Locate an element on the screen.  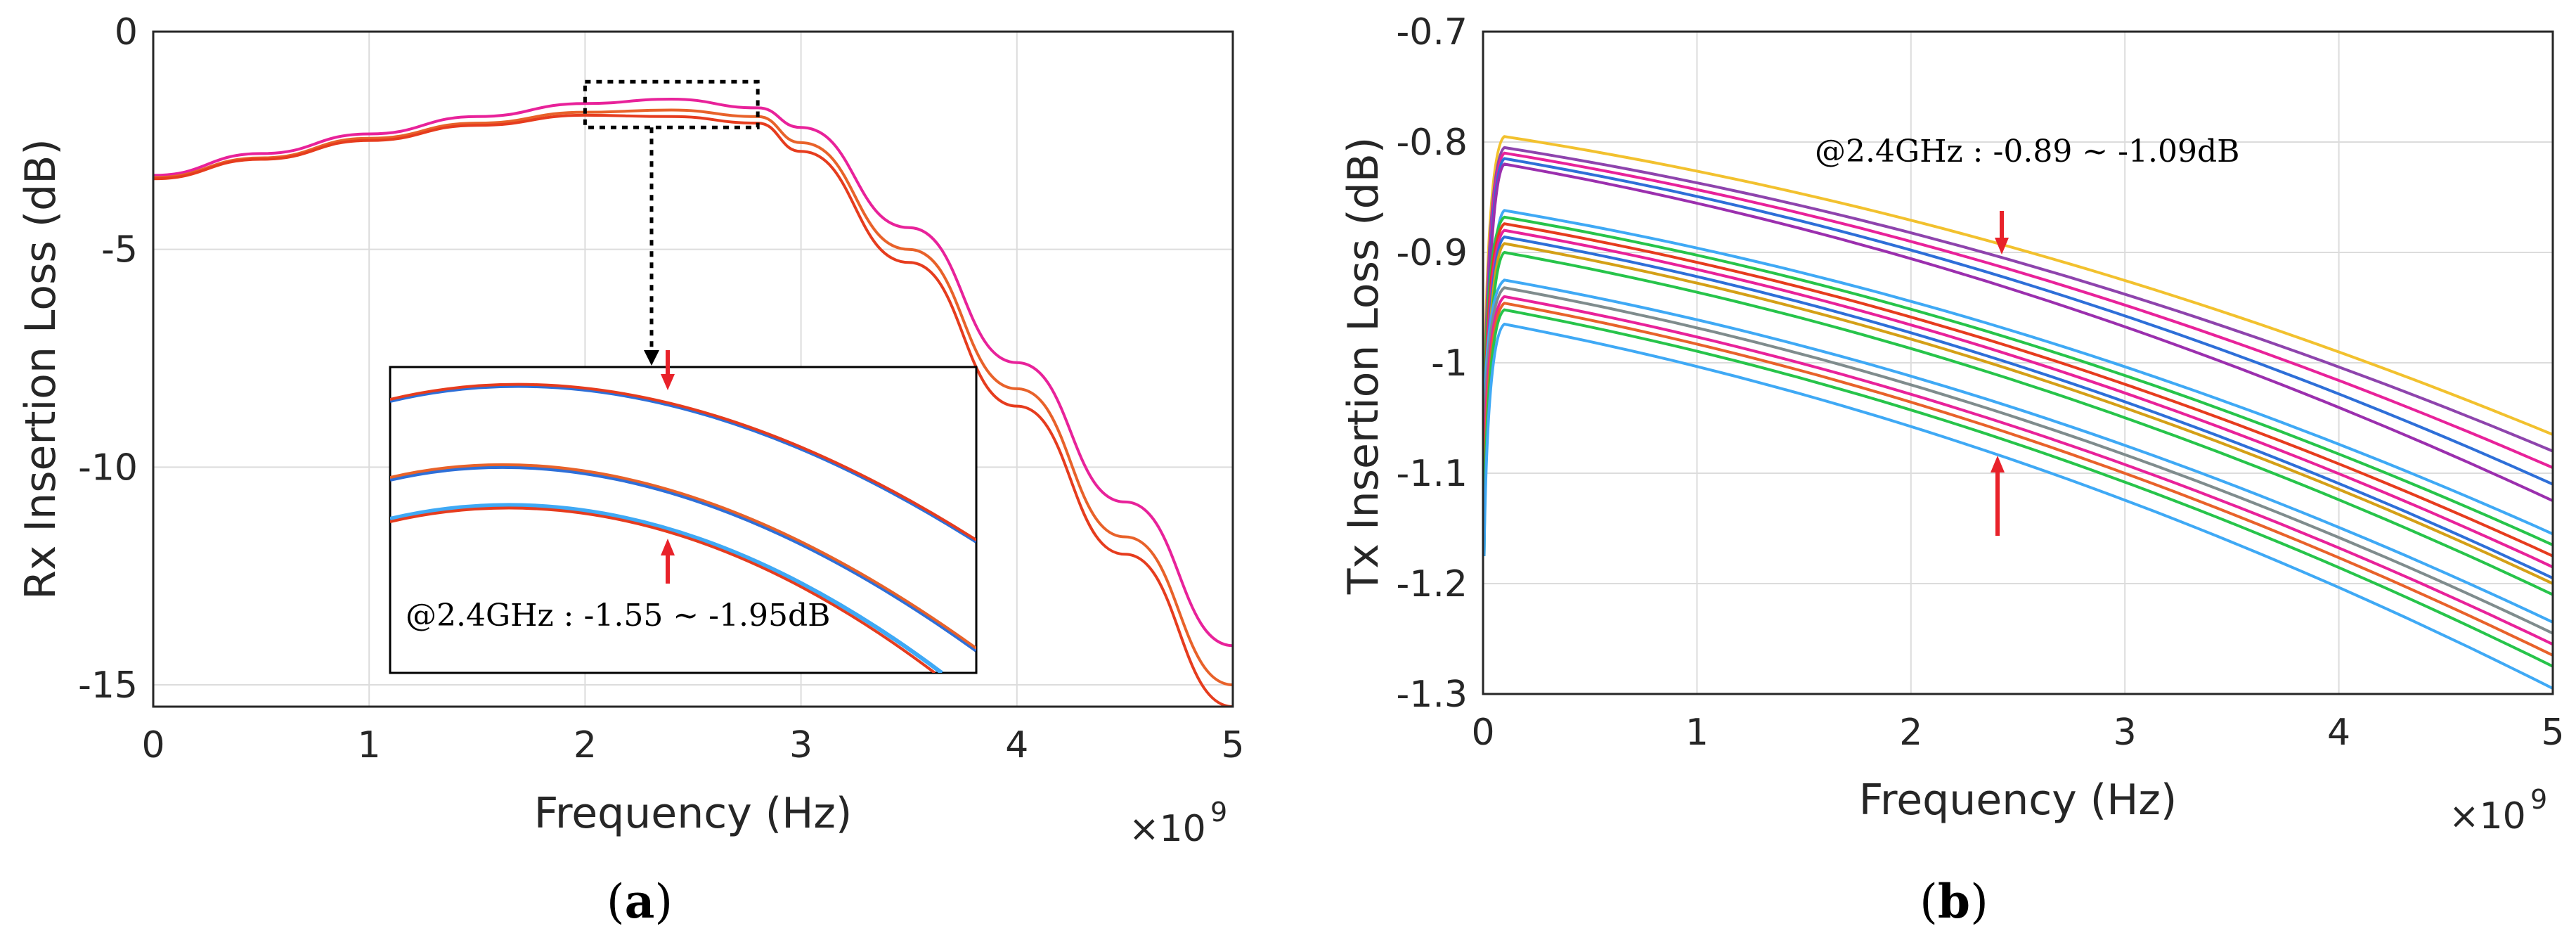
red-arrow-top-b-head is located at coordinates (2002, 246).